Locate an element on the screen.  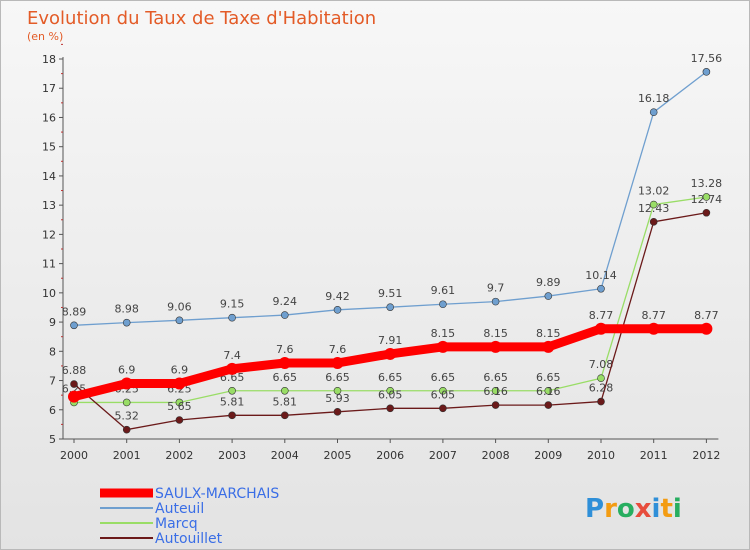
x-tick-label: 2004 is located at coordinates (285, 455).